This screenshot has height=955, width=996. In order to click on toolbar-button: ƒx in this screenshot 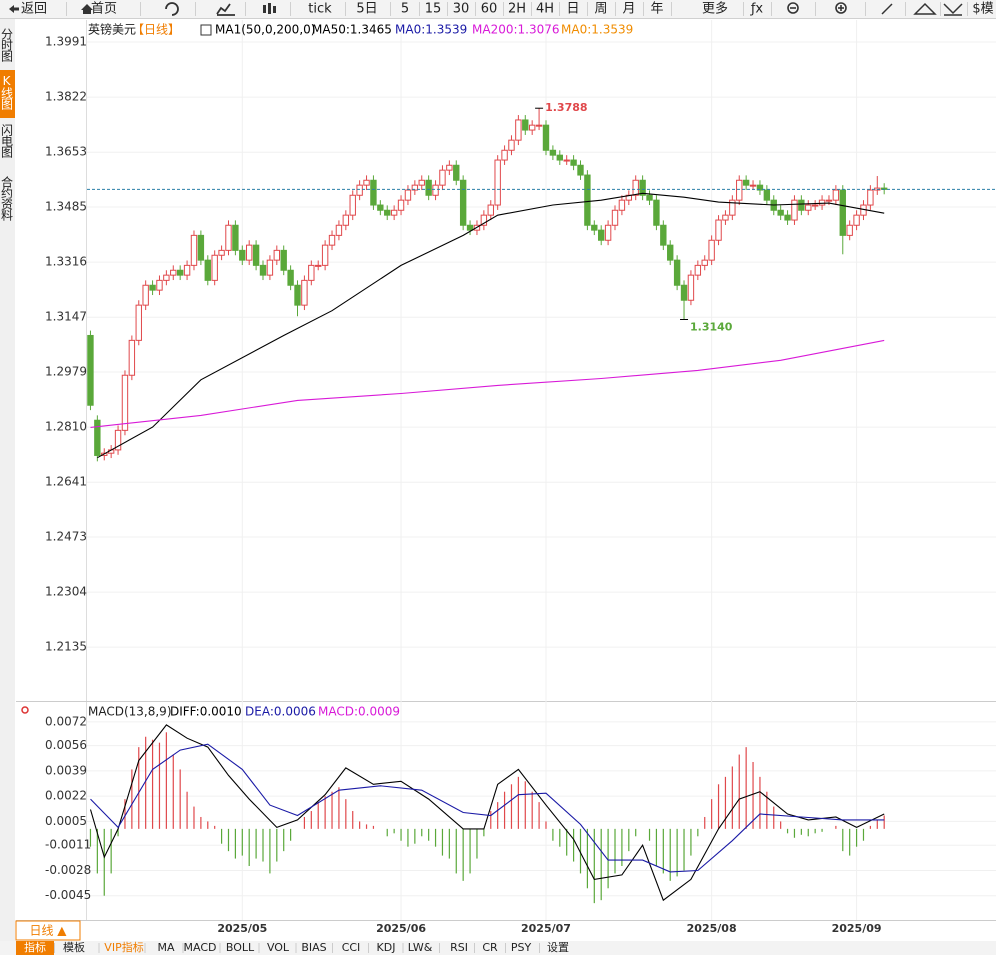, I will do `click(757, 9)`.